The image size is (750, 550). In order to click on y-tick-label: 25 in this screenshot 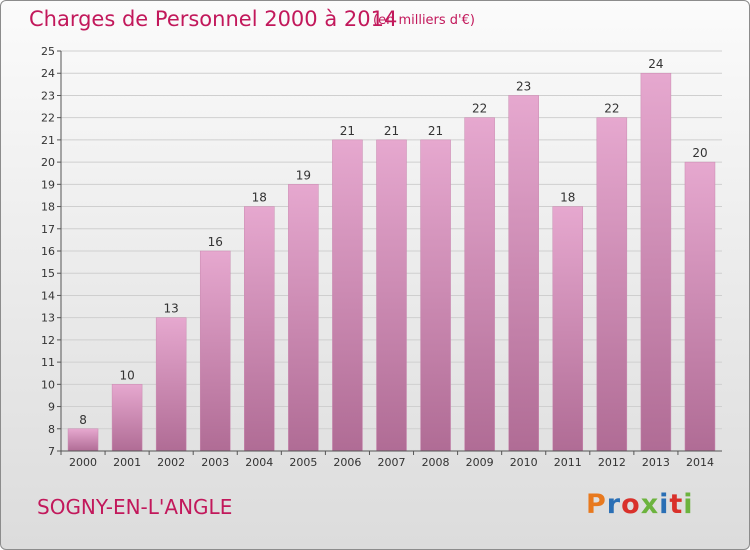, I will do `click(48, 51)`.